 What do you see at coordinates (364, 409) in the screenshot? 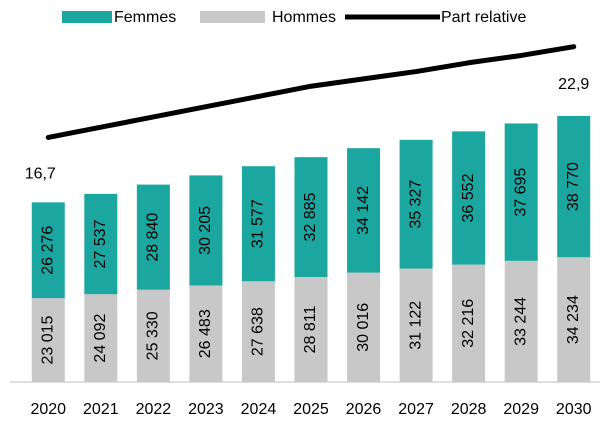
I see `x-tick-label: 2026` at bounding box center [364, 409].